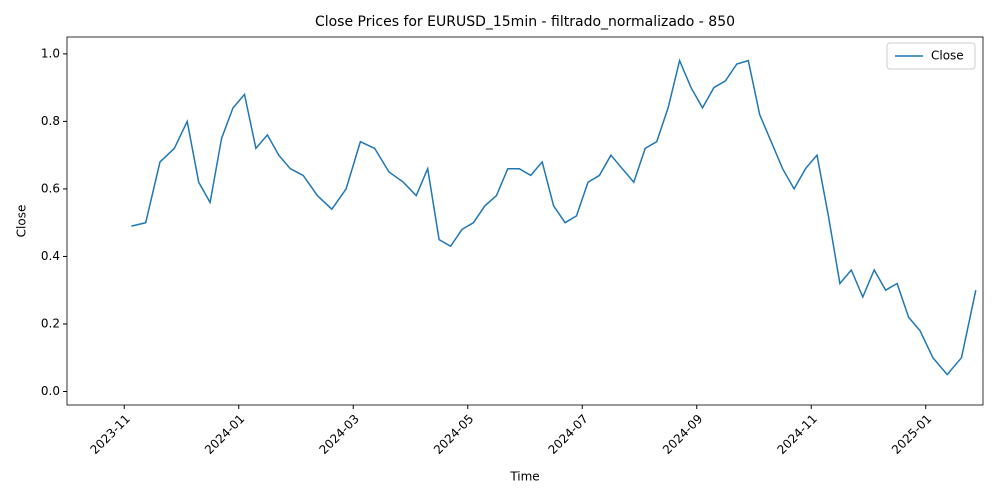  I want to click on y-axis-label: Close, so click(22, 221).